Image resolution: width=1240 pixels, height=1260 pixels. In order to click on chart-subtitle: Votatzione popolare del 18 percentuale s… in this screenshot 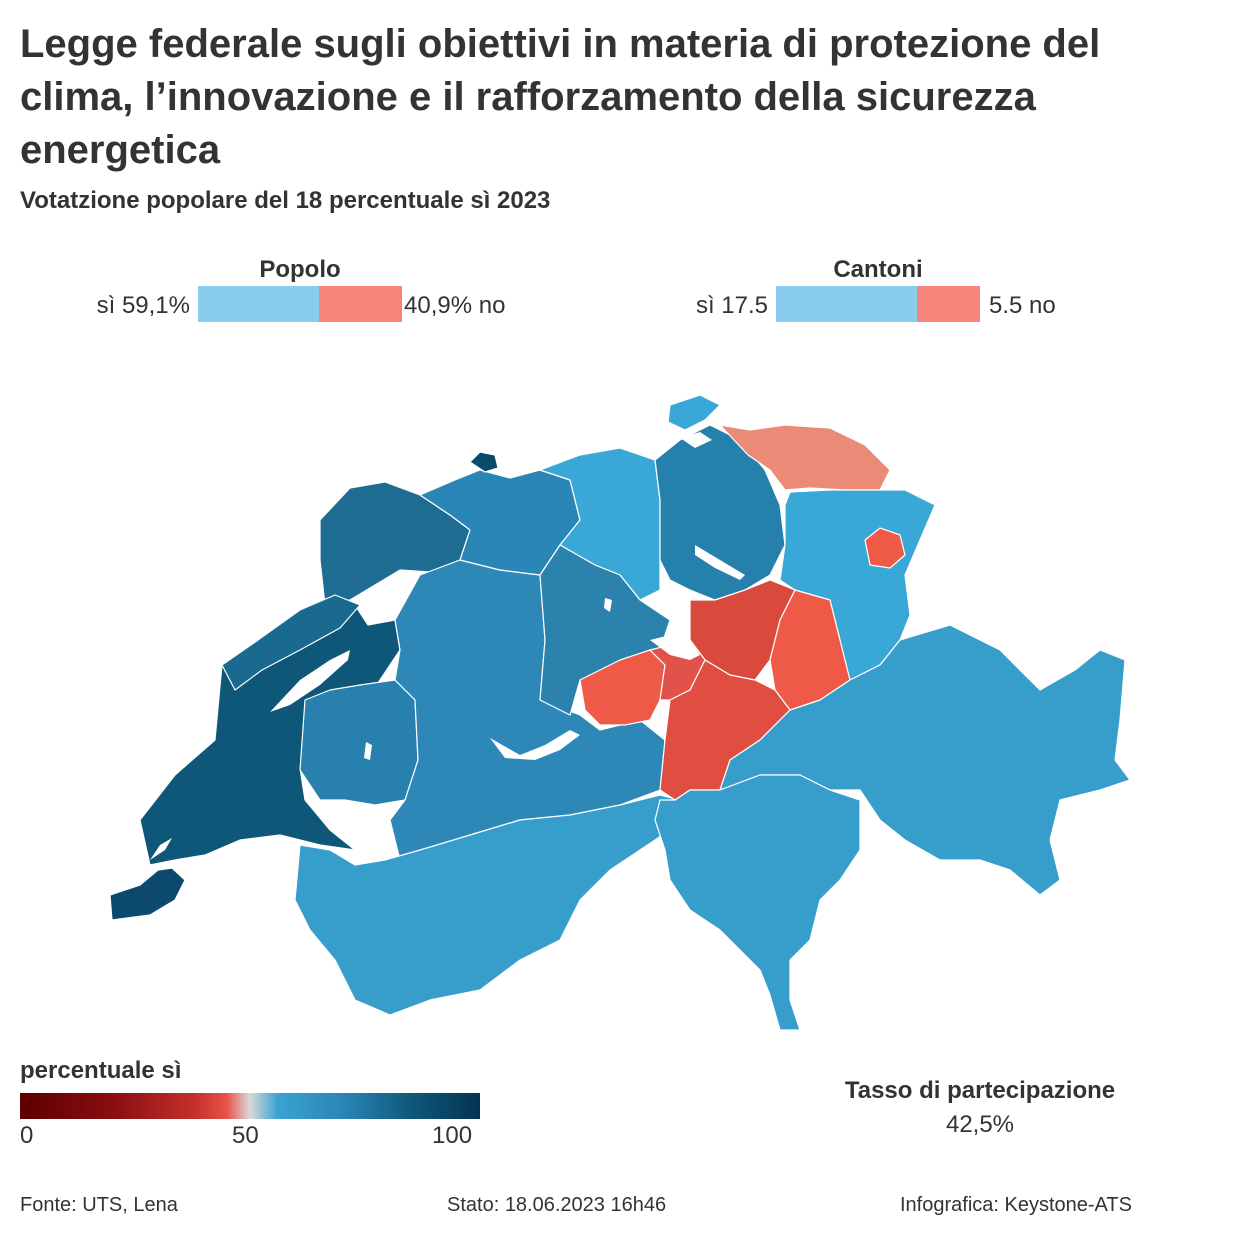, I will do `click(285, 200)`.